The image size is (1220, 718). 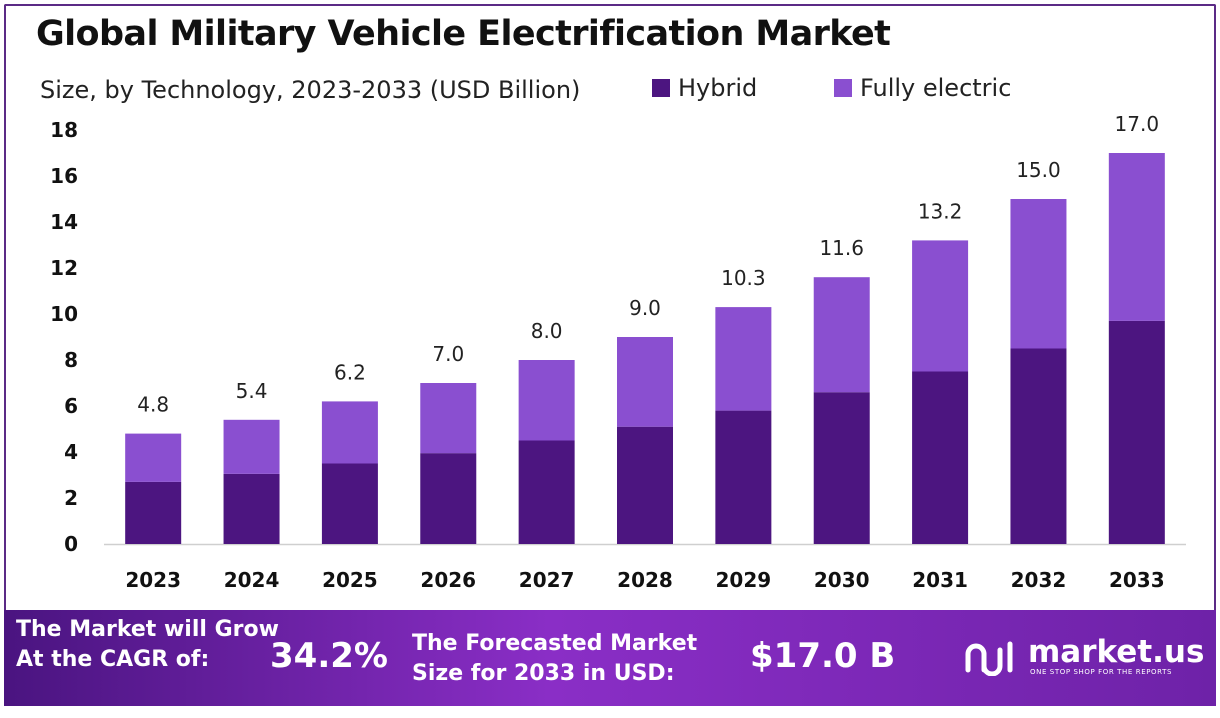 What do you see at coordinates (940, 580) in the screenshot?
I see `x-tick-label: 2031` at bounding box center [940, 580].